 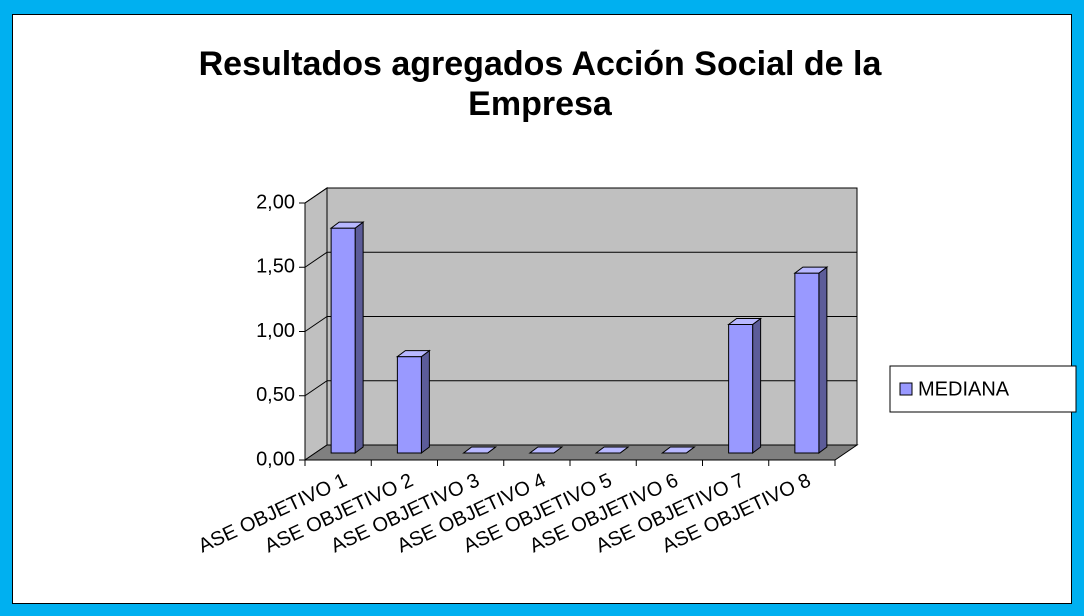 I want to click on y-tick-label: 0,50, so click(x=275, y=395).